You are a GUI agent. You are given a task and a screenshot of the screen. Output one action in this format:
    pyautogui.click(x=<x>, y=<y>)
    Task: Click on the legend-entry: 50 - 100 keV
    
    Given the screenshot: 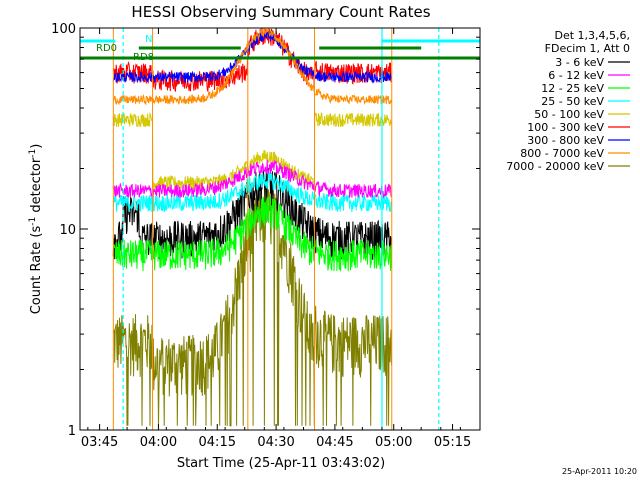 What is the action you would take?
    pyautogui.click(x=569, y=114)
    